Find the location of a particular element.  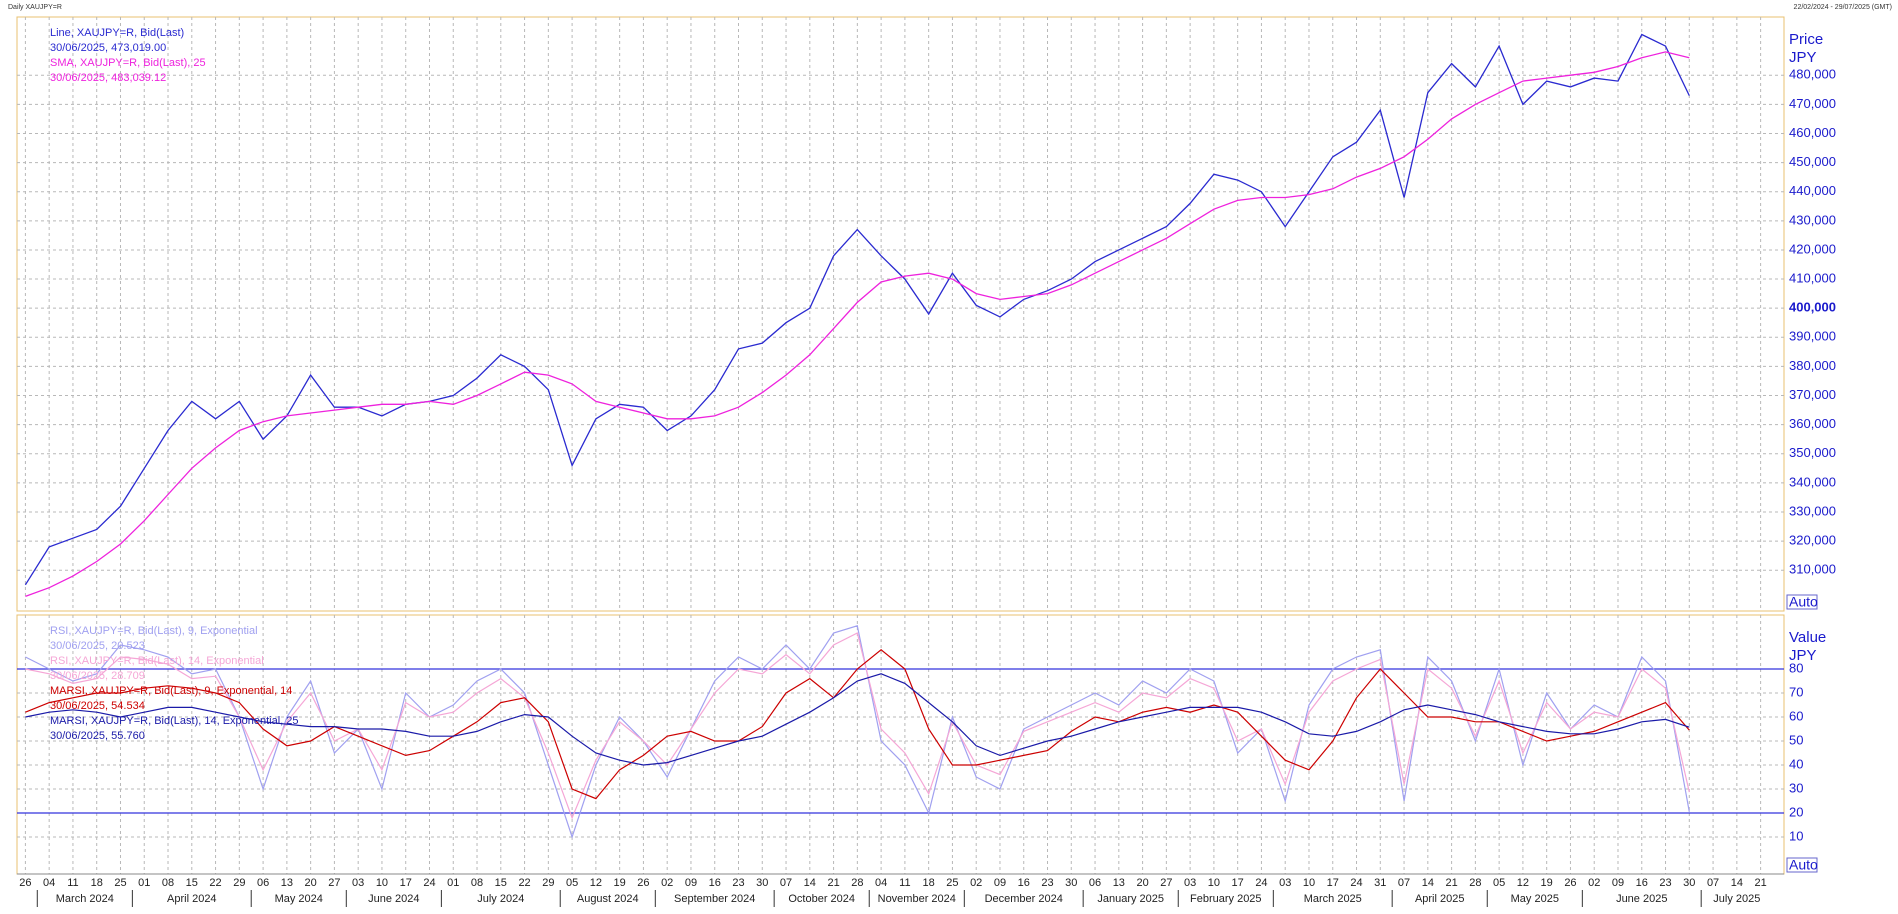

y-tick-label: 320,000 is located at coordinates (1812, 540).